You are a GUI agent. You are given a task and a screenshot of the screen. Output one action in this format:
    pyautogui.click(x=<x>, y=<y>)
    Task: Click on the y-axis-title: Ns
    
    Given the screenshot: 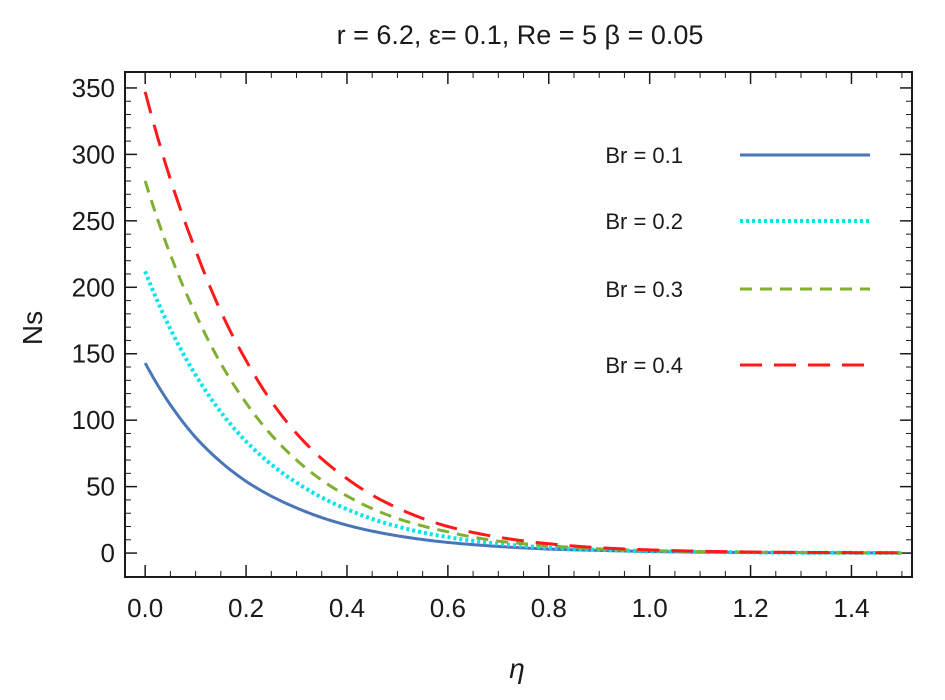 What is the action you would take?
    pyautogui.click(x=32, y=328)
    